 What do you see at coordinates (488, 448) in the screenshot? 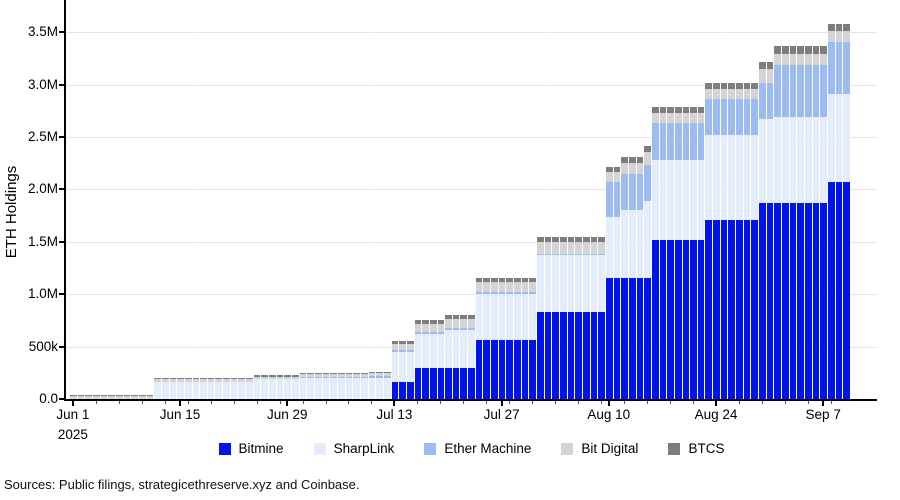
I see `legend-label: Ether Machine` at bounding box center [488, 448].